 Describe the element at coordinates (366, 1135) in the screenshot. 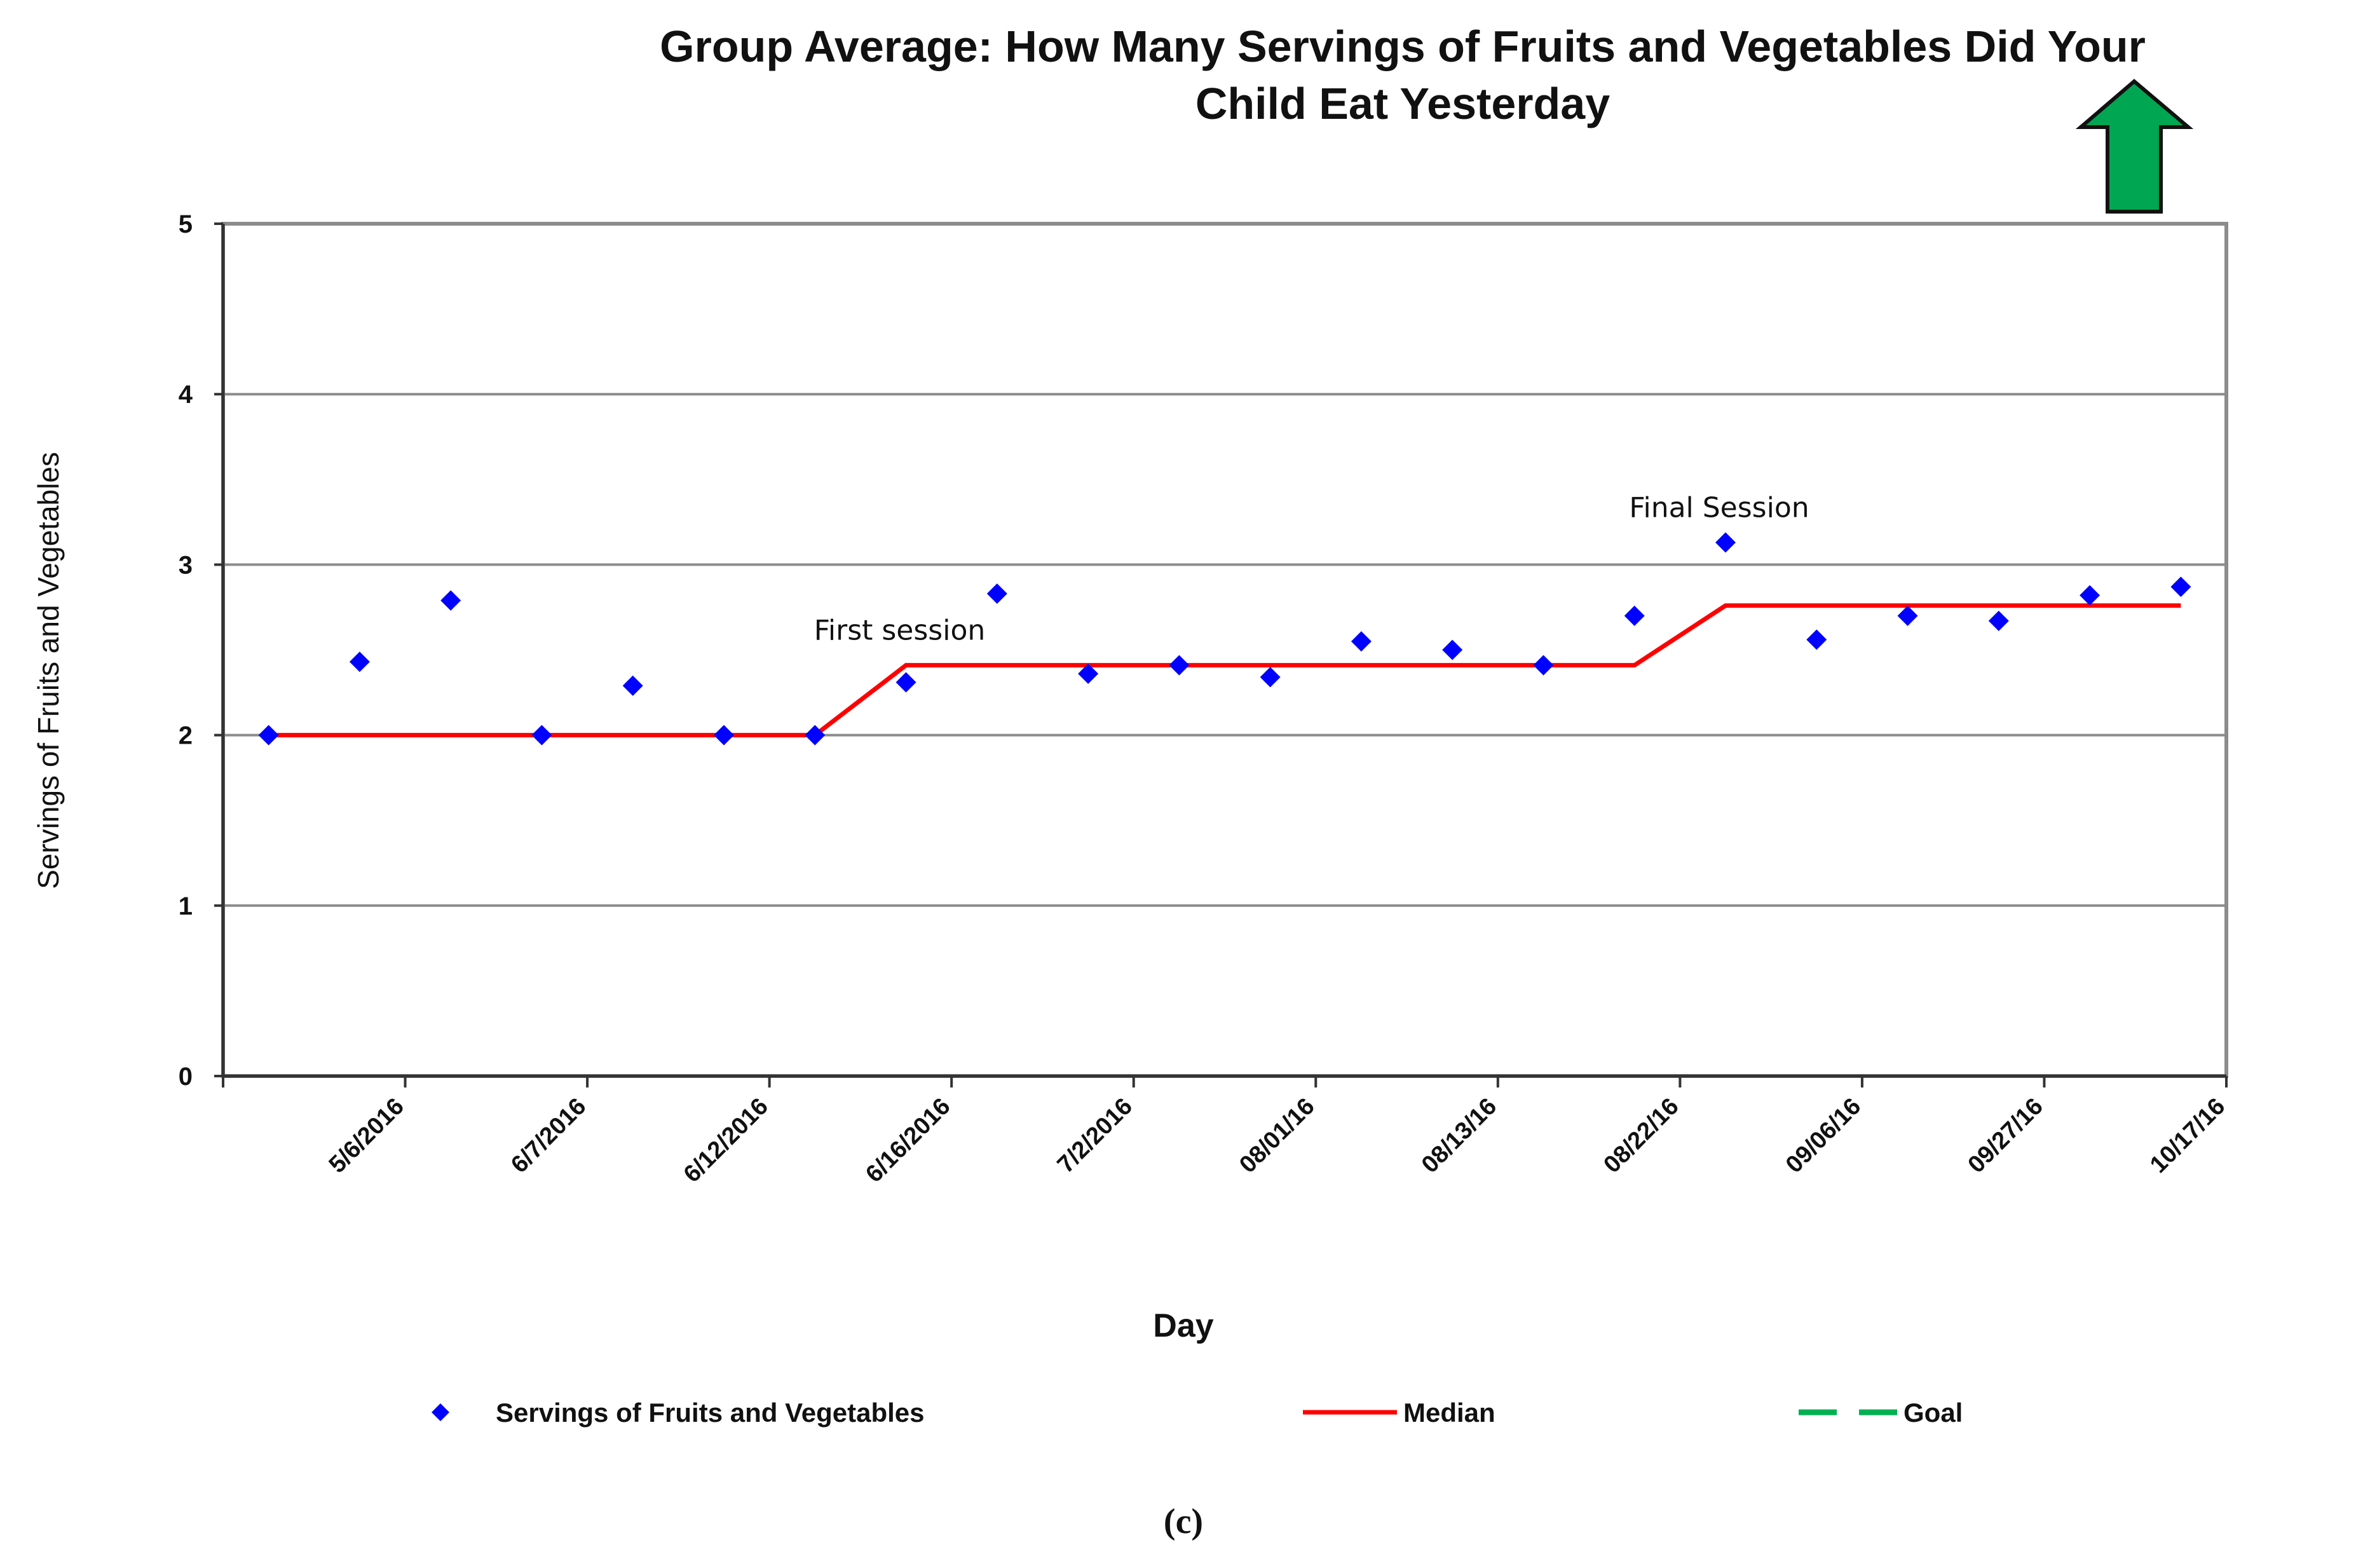

I see `x-tick-label: 5/6/2016` at that location.